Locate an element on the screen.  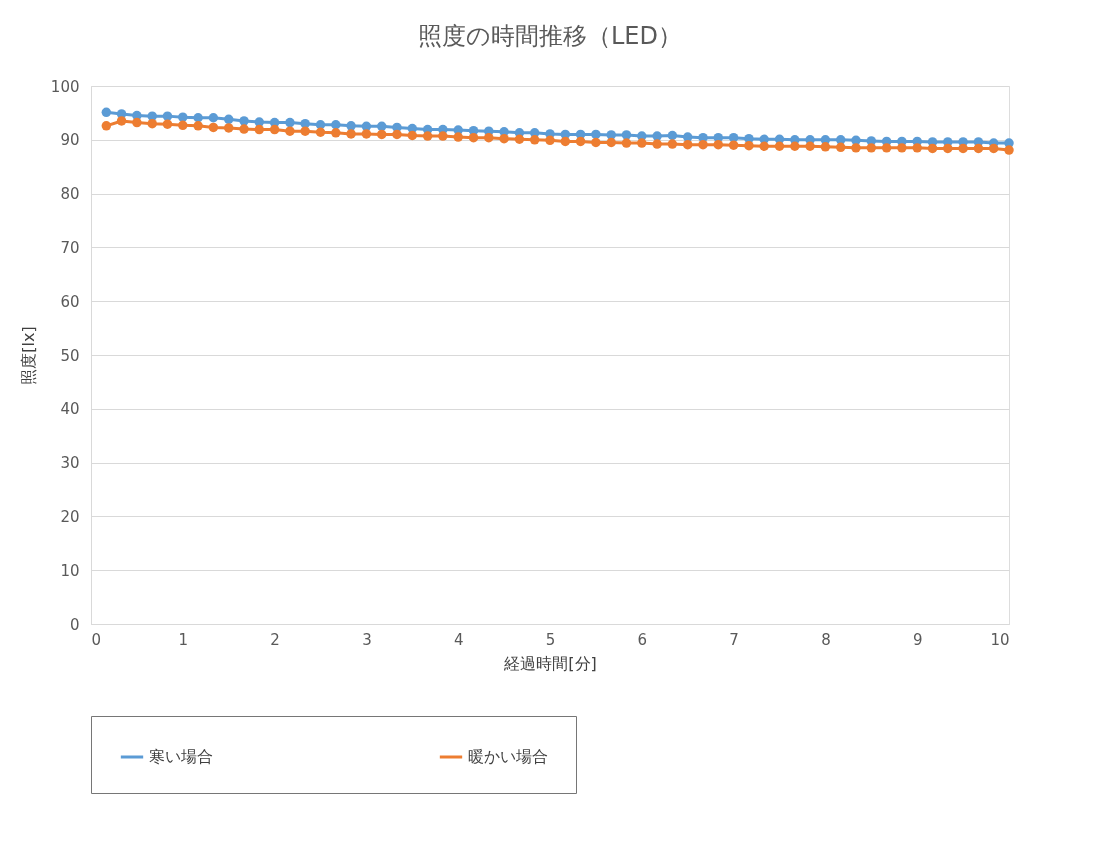
x-tick-label: 4 is located at coordinates (458, 639).